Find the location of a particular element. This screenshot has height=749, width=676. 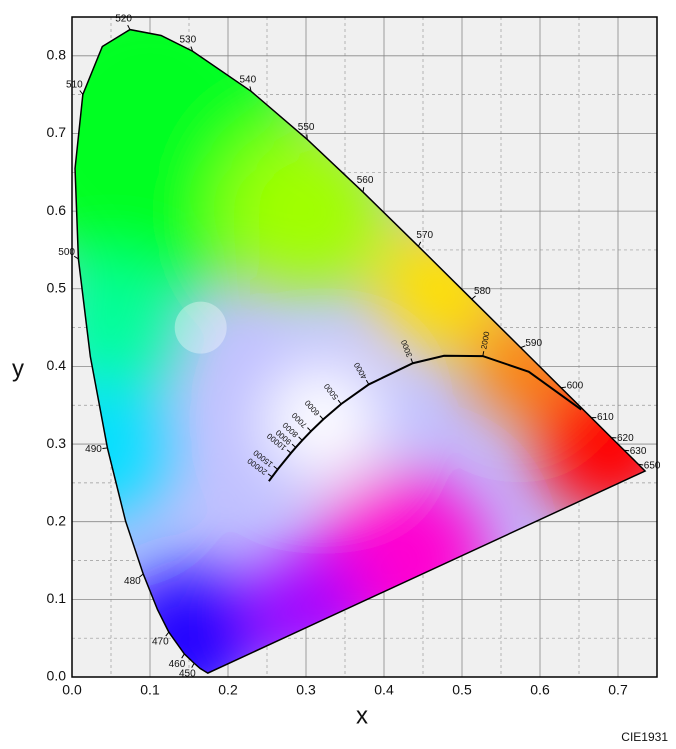

temperature-label: 2000 is located at coordinates (485, 340).